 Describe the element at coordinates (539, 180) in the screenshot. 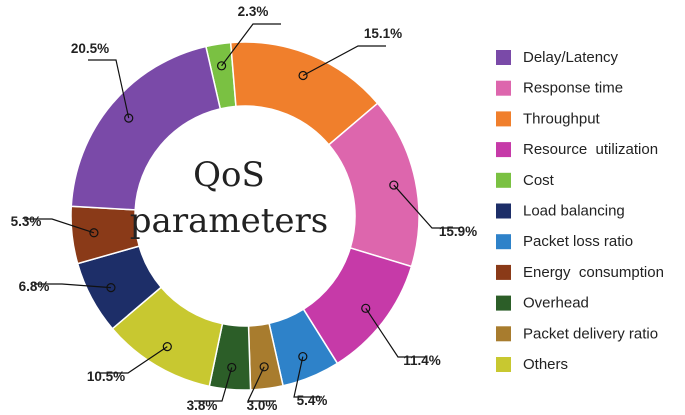

I see `legend-label-cost: Cost` at that location.